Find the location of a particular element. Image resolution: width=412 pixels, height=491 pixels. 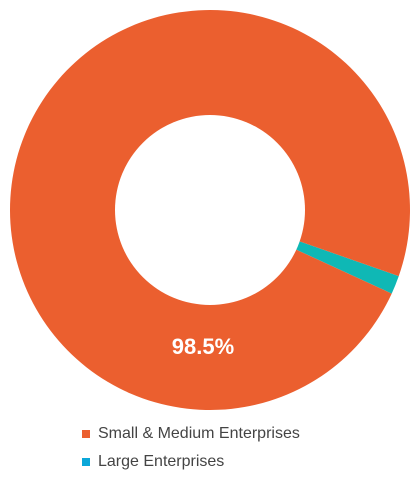

legend-label-small-medium: Small & Medium Enterprises is located at coordinates (199, 433).